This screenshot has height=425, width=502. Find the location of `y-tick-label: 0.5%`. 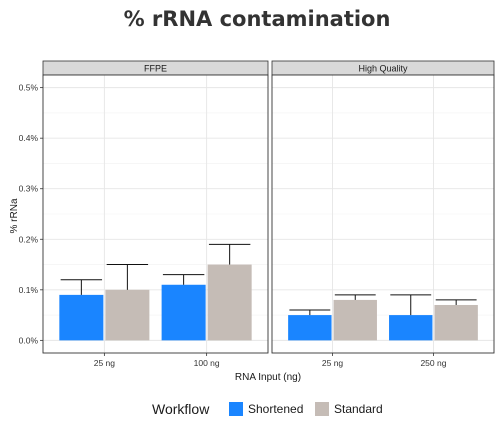

y-tick-label: 0.5% is located at coordinates (29, 88).